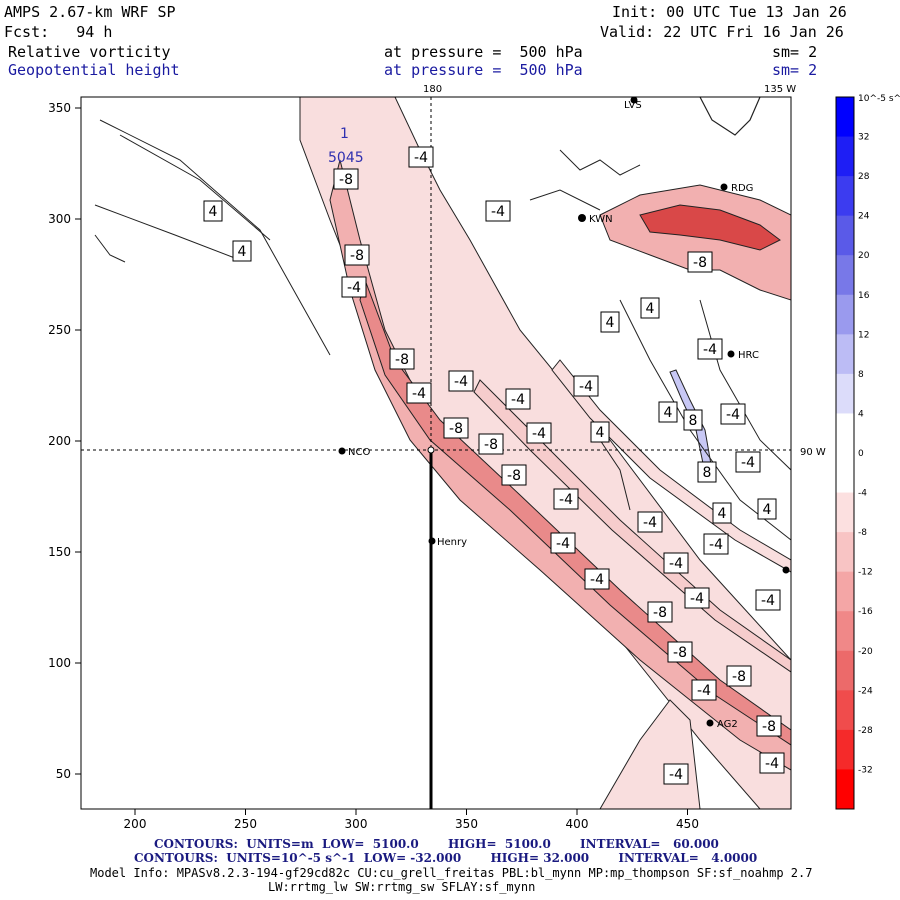 Image resolution: width=900 pixels, height=900 pixels. I want to click on y-tick-label: 200, so click(59, 441).